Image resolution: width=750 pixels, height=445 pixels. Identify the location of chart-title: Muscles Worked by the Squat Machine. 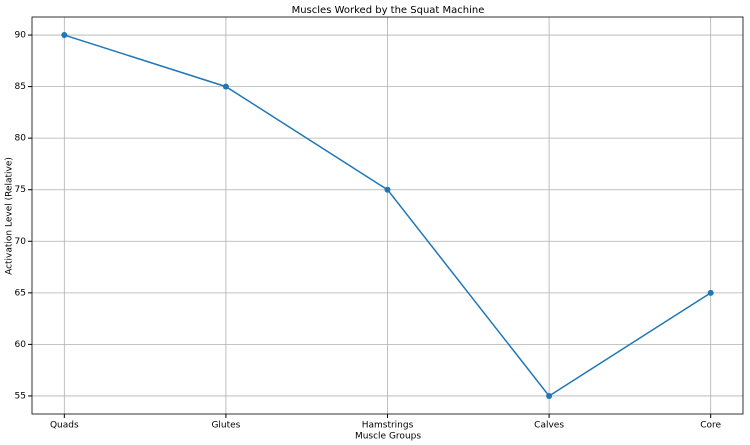
(388, 10).